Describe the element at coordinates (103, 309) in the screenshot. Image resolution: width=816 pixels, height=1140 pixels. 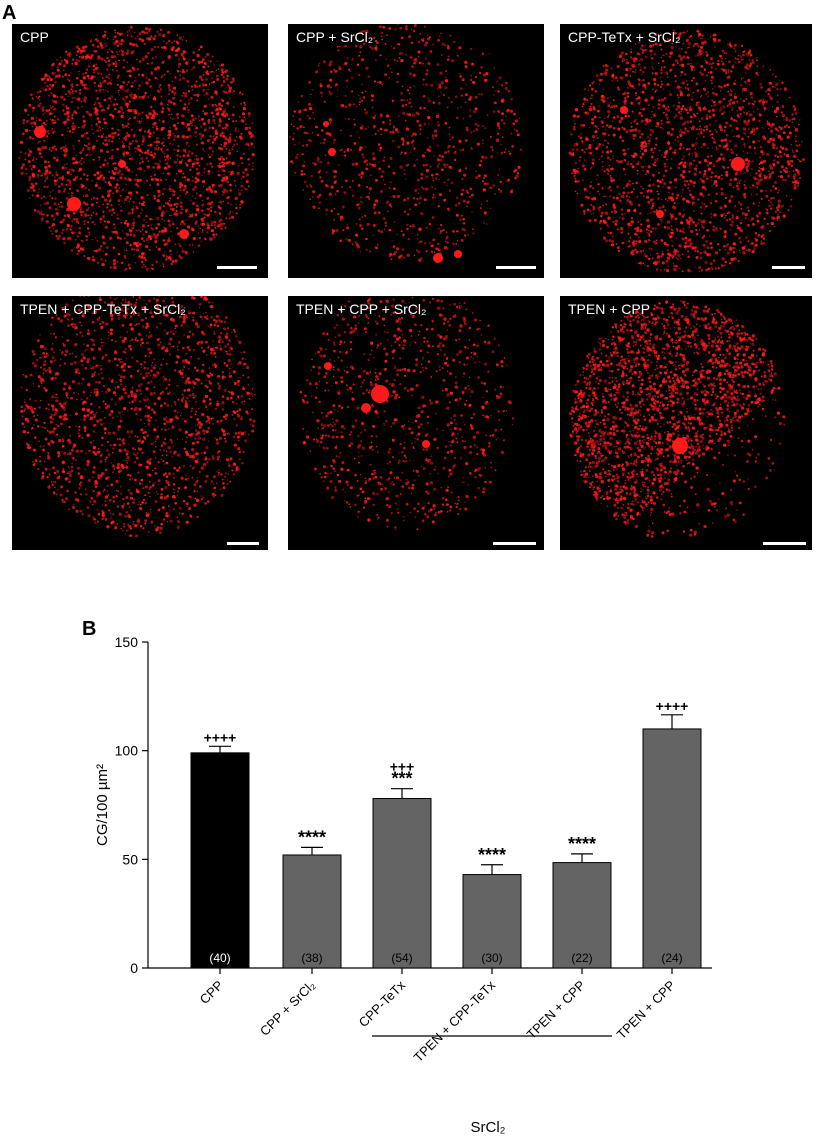
I see `micrograph-label: TPEN + CPP-TeTx + SrCl₂` at that location.